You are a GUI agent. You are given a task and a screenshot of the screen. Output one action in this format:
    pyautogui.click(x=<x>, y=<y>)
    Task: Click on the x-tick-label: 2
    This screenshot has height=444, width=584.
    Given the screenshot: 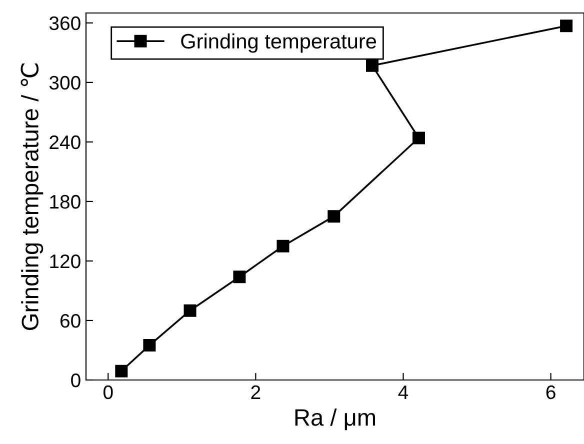 What is the action you would take?
    pyautogui.click(x=255, y=392)
    